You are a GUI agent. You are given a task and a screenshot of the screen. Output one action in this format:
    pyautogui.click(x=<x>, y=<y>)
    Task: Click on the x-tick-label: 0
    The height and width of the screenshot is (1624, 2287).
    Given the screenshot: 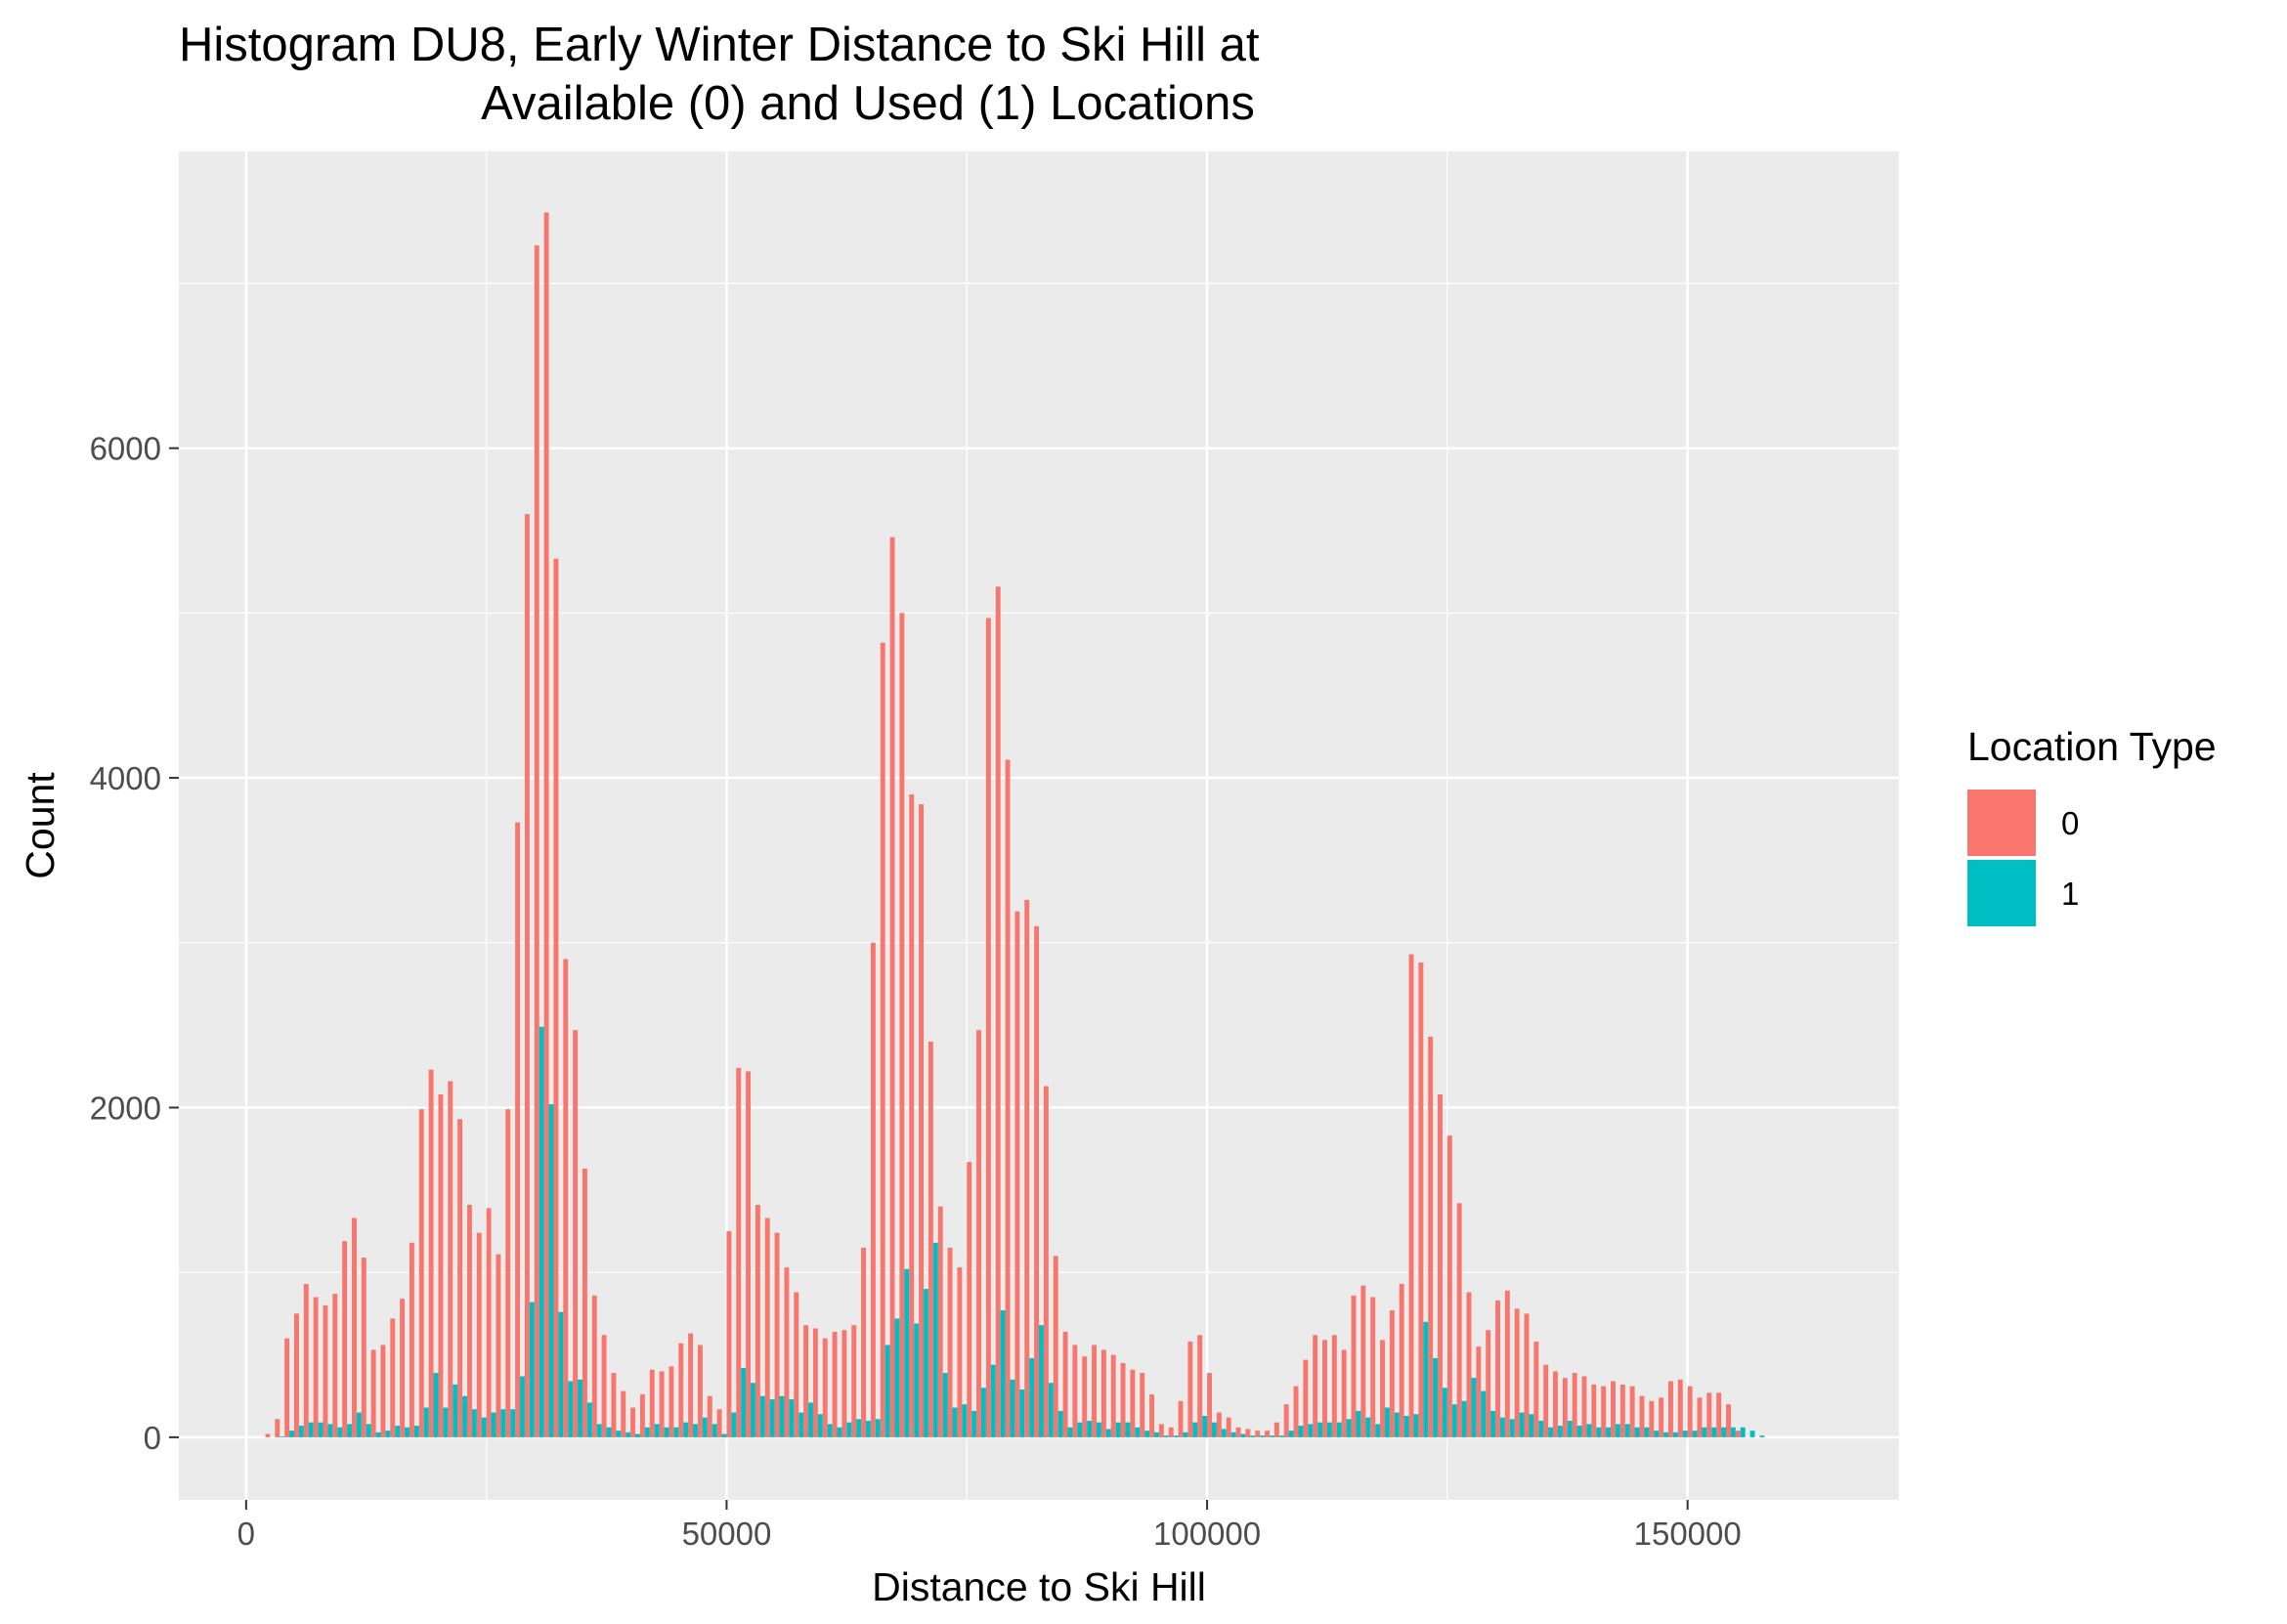 What is the action you would take?
    pyautogui.click(x=246, y=1534)
    